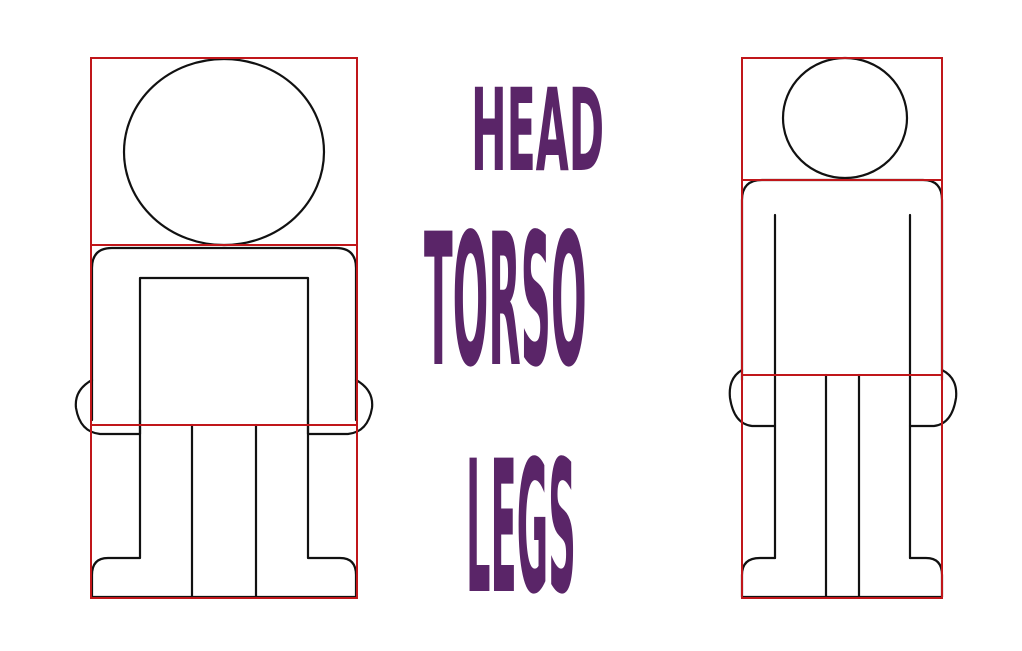  What do you see at coordinates (933, 398) in the screenshot?
I see `right-fig-right-hand` at bounding box center [933, 398].